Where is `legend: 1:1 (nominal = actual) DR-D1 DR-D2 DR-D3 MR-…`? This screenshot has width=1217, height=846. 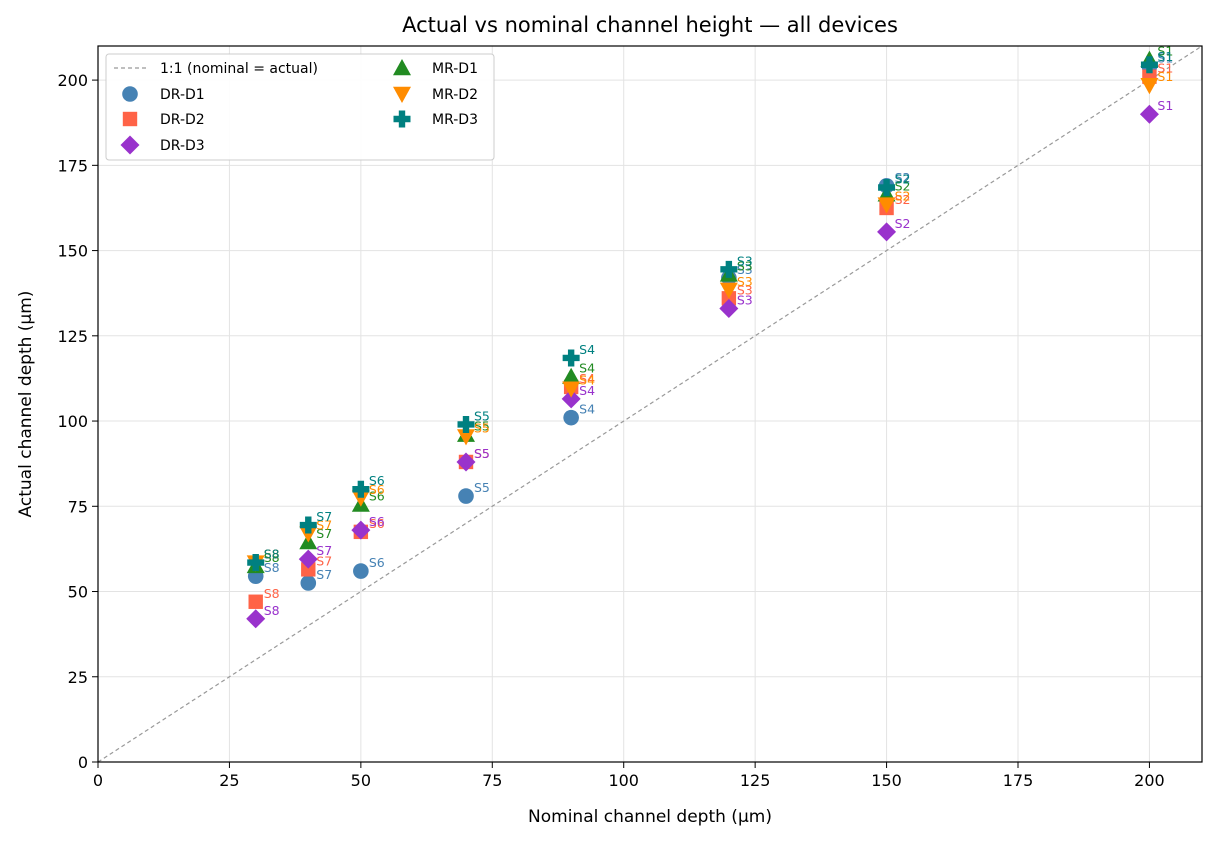
legend: 1:1 (nominal = actual) DR-D1 DR-D2 DR-D3 MR-… is located at coordinates (300, 107).